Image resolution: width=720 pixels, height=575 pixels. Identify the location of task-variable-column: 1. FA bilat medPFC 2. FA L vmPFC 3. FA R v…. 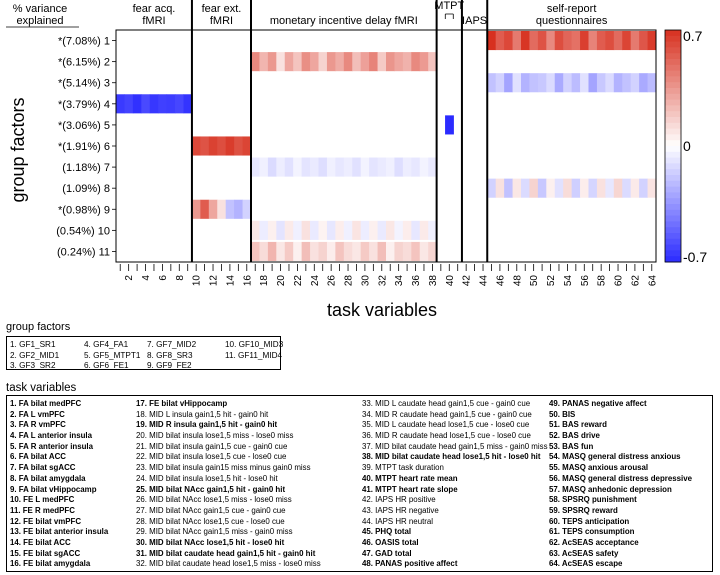
(59, 484).